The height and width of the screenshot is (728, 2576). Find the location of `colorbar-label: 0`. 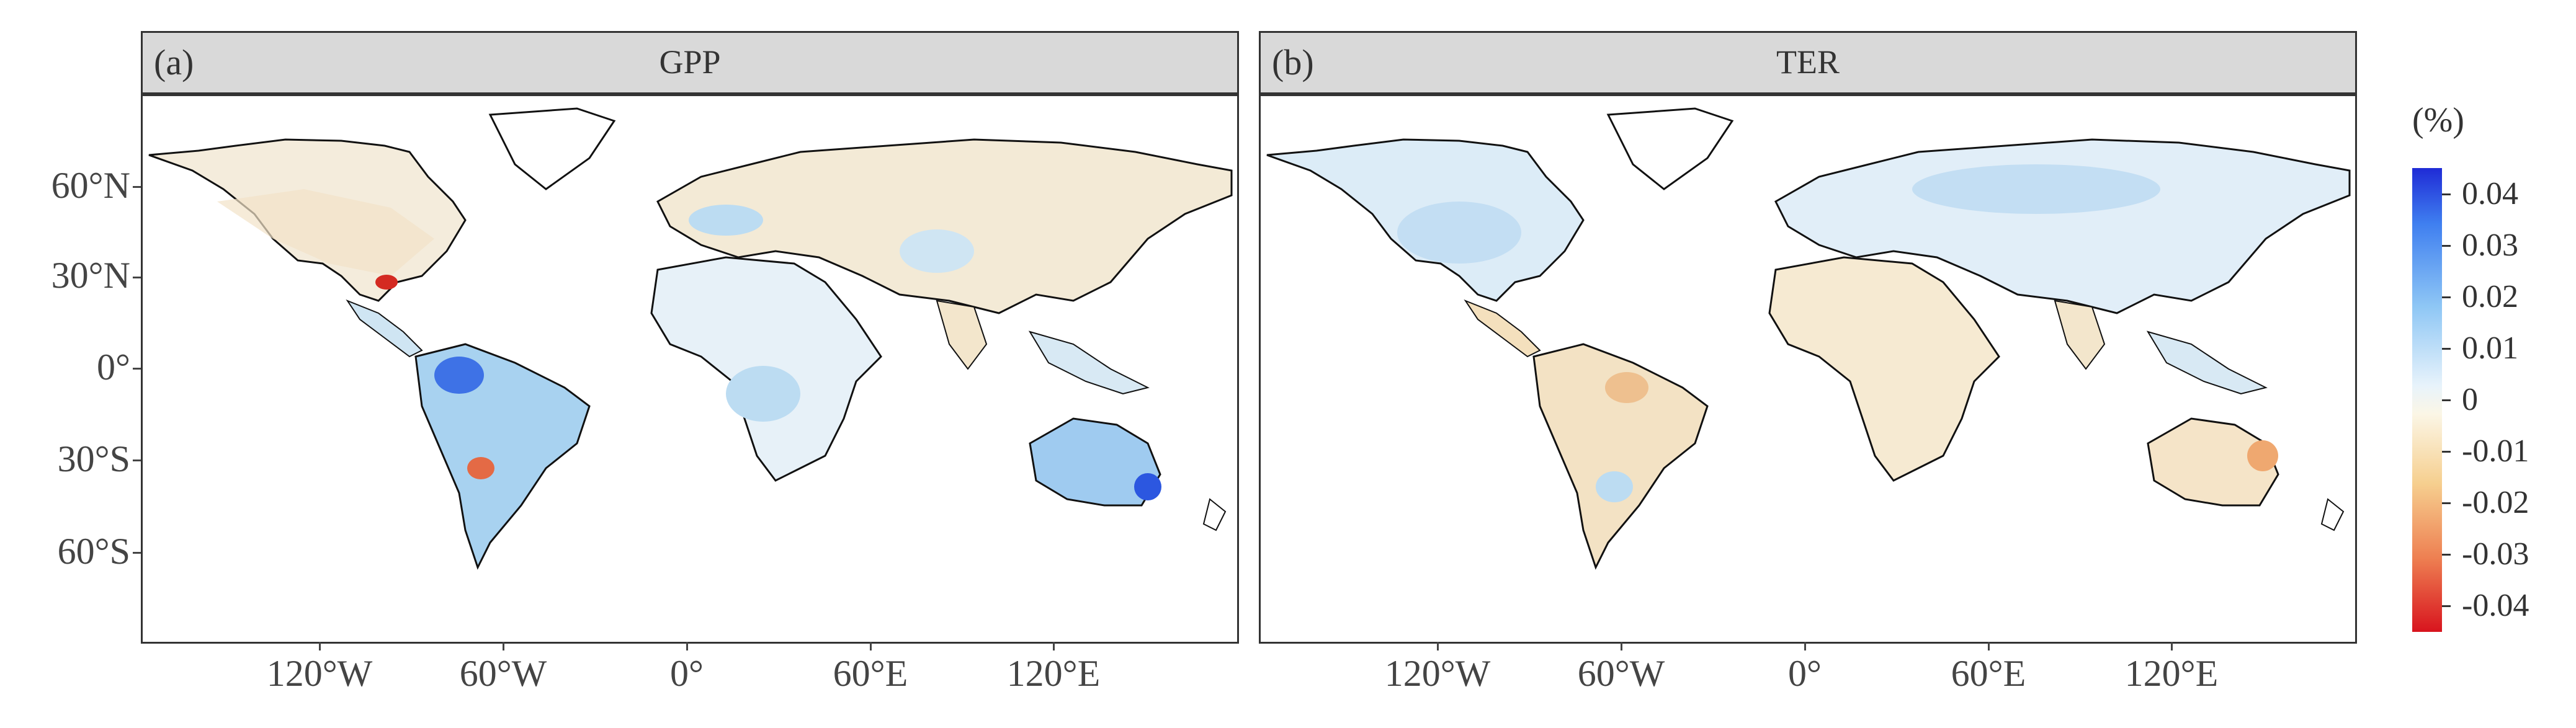

colorbar-label: 0 is located at coordinates (2470, 400).